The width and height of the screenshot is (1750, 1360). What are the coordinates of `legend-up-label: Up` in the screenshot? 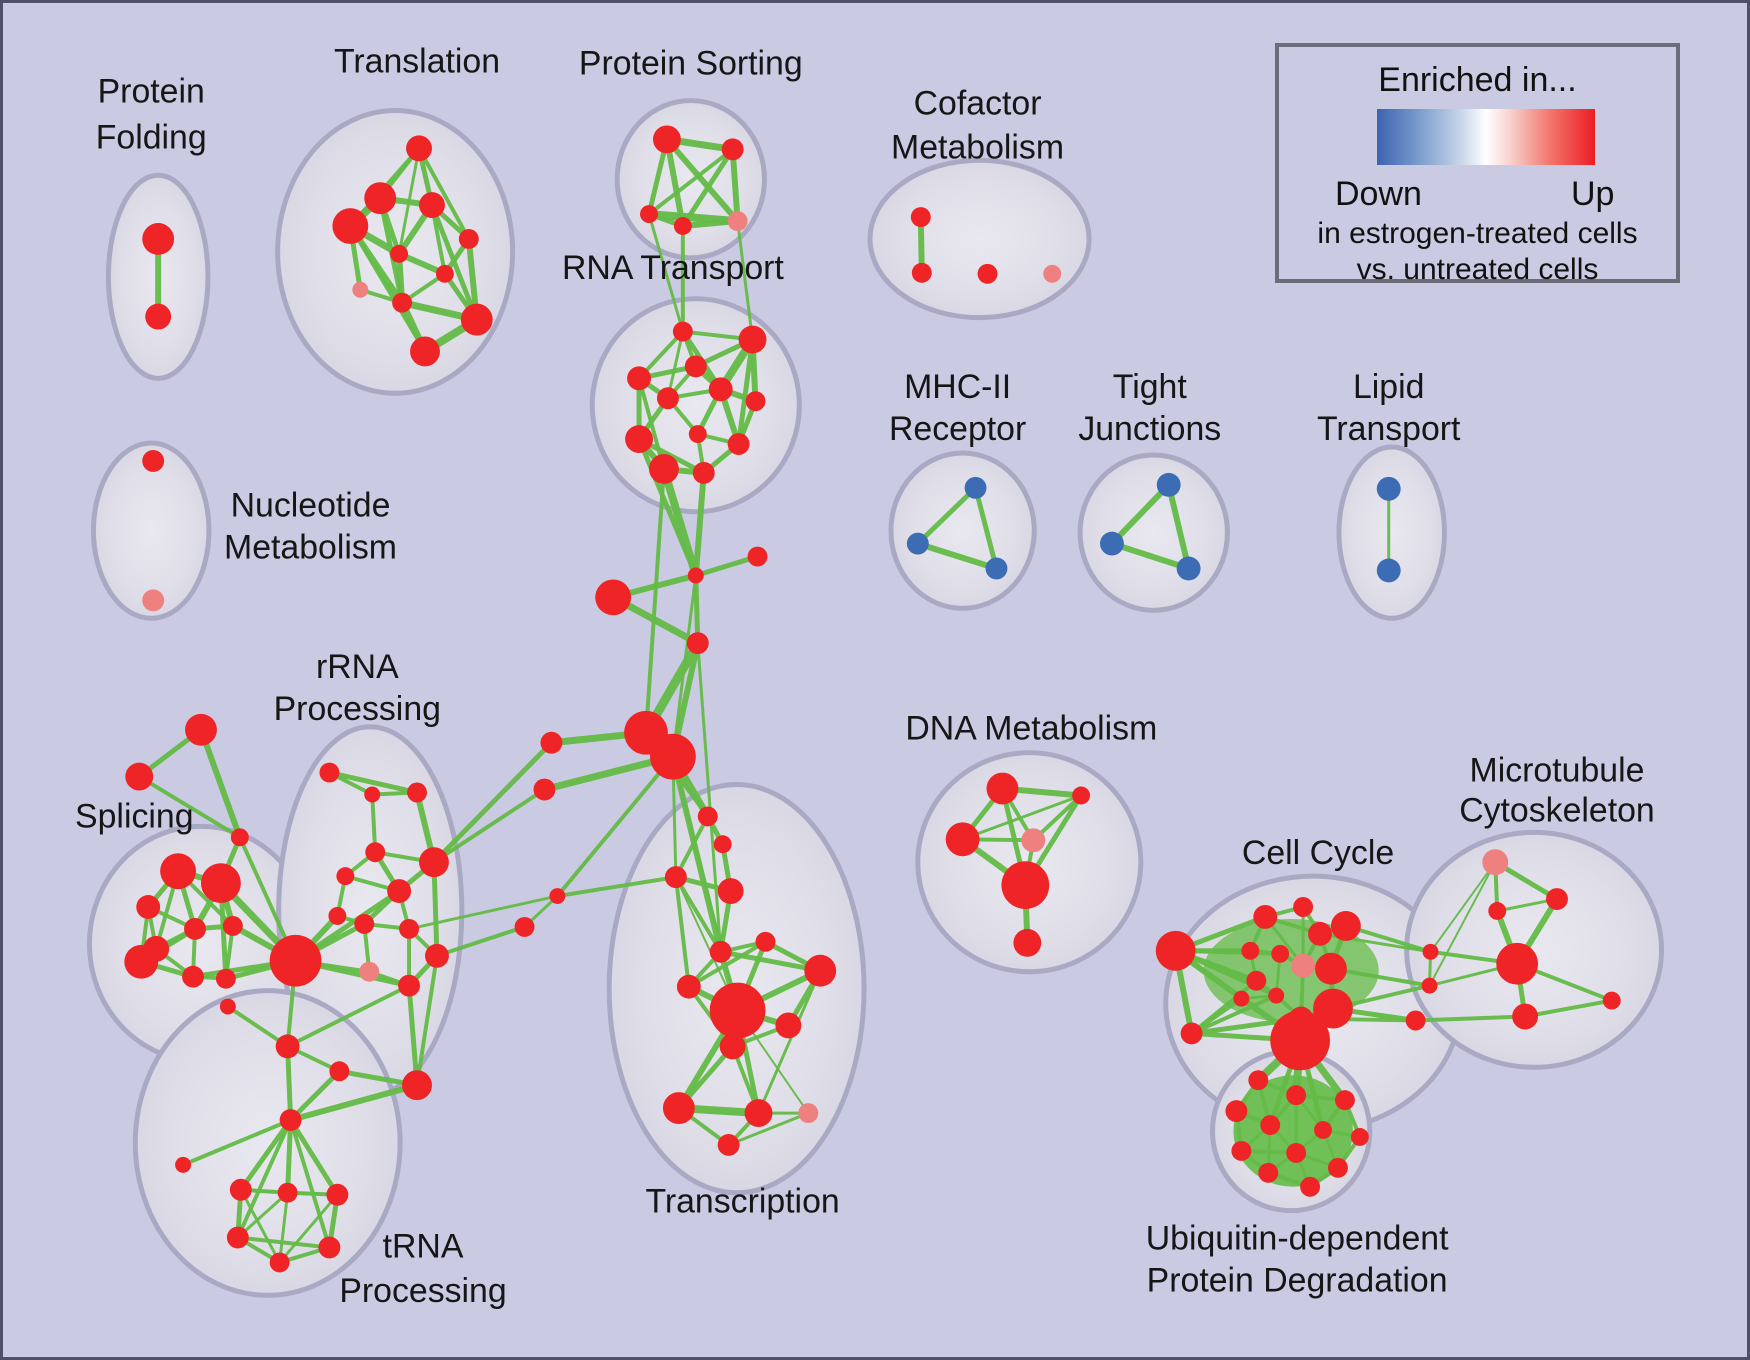 It's located at (1593, 194).